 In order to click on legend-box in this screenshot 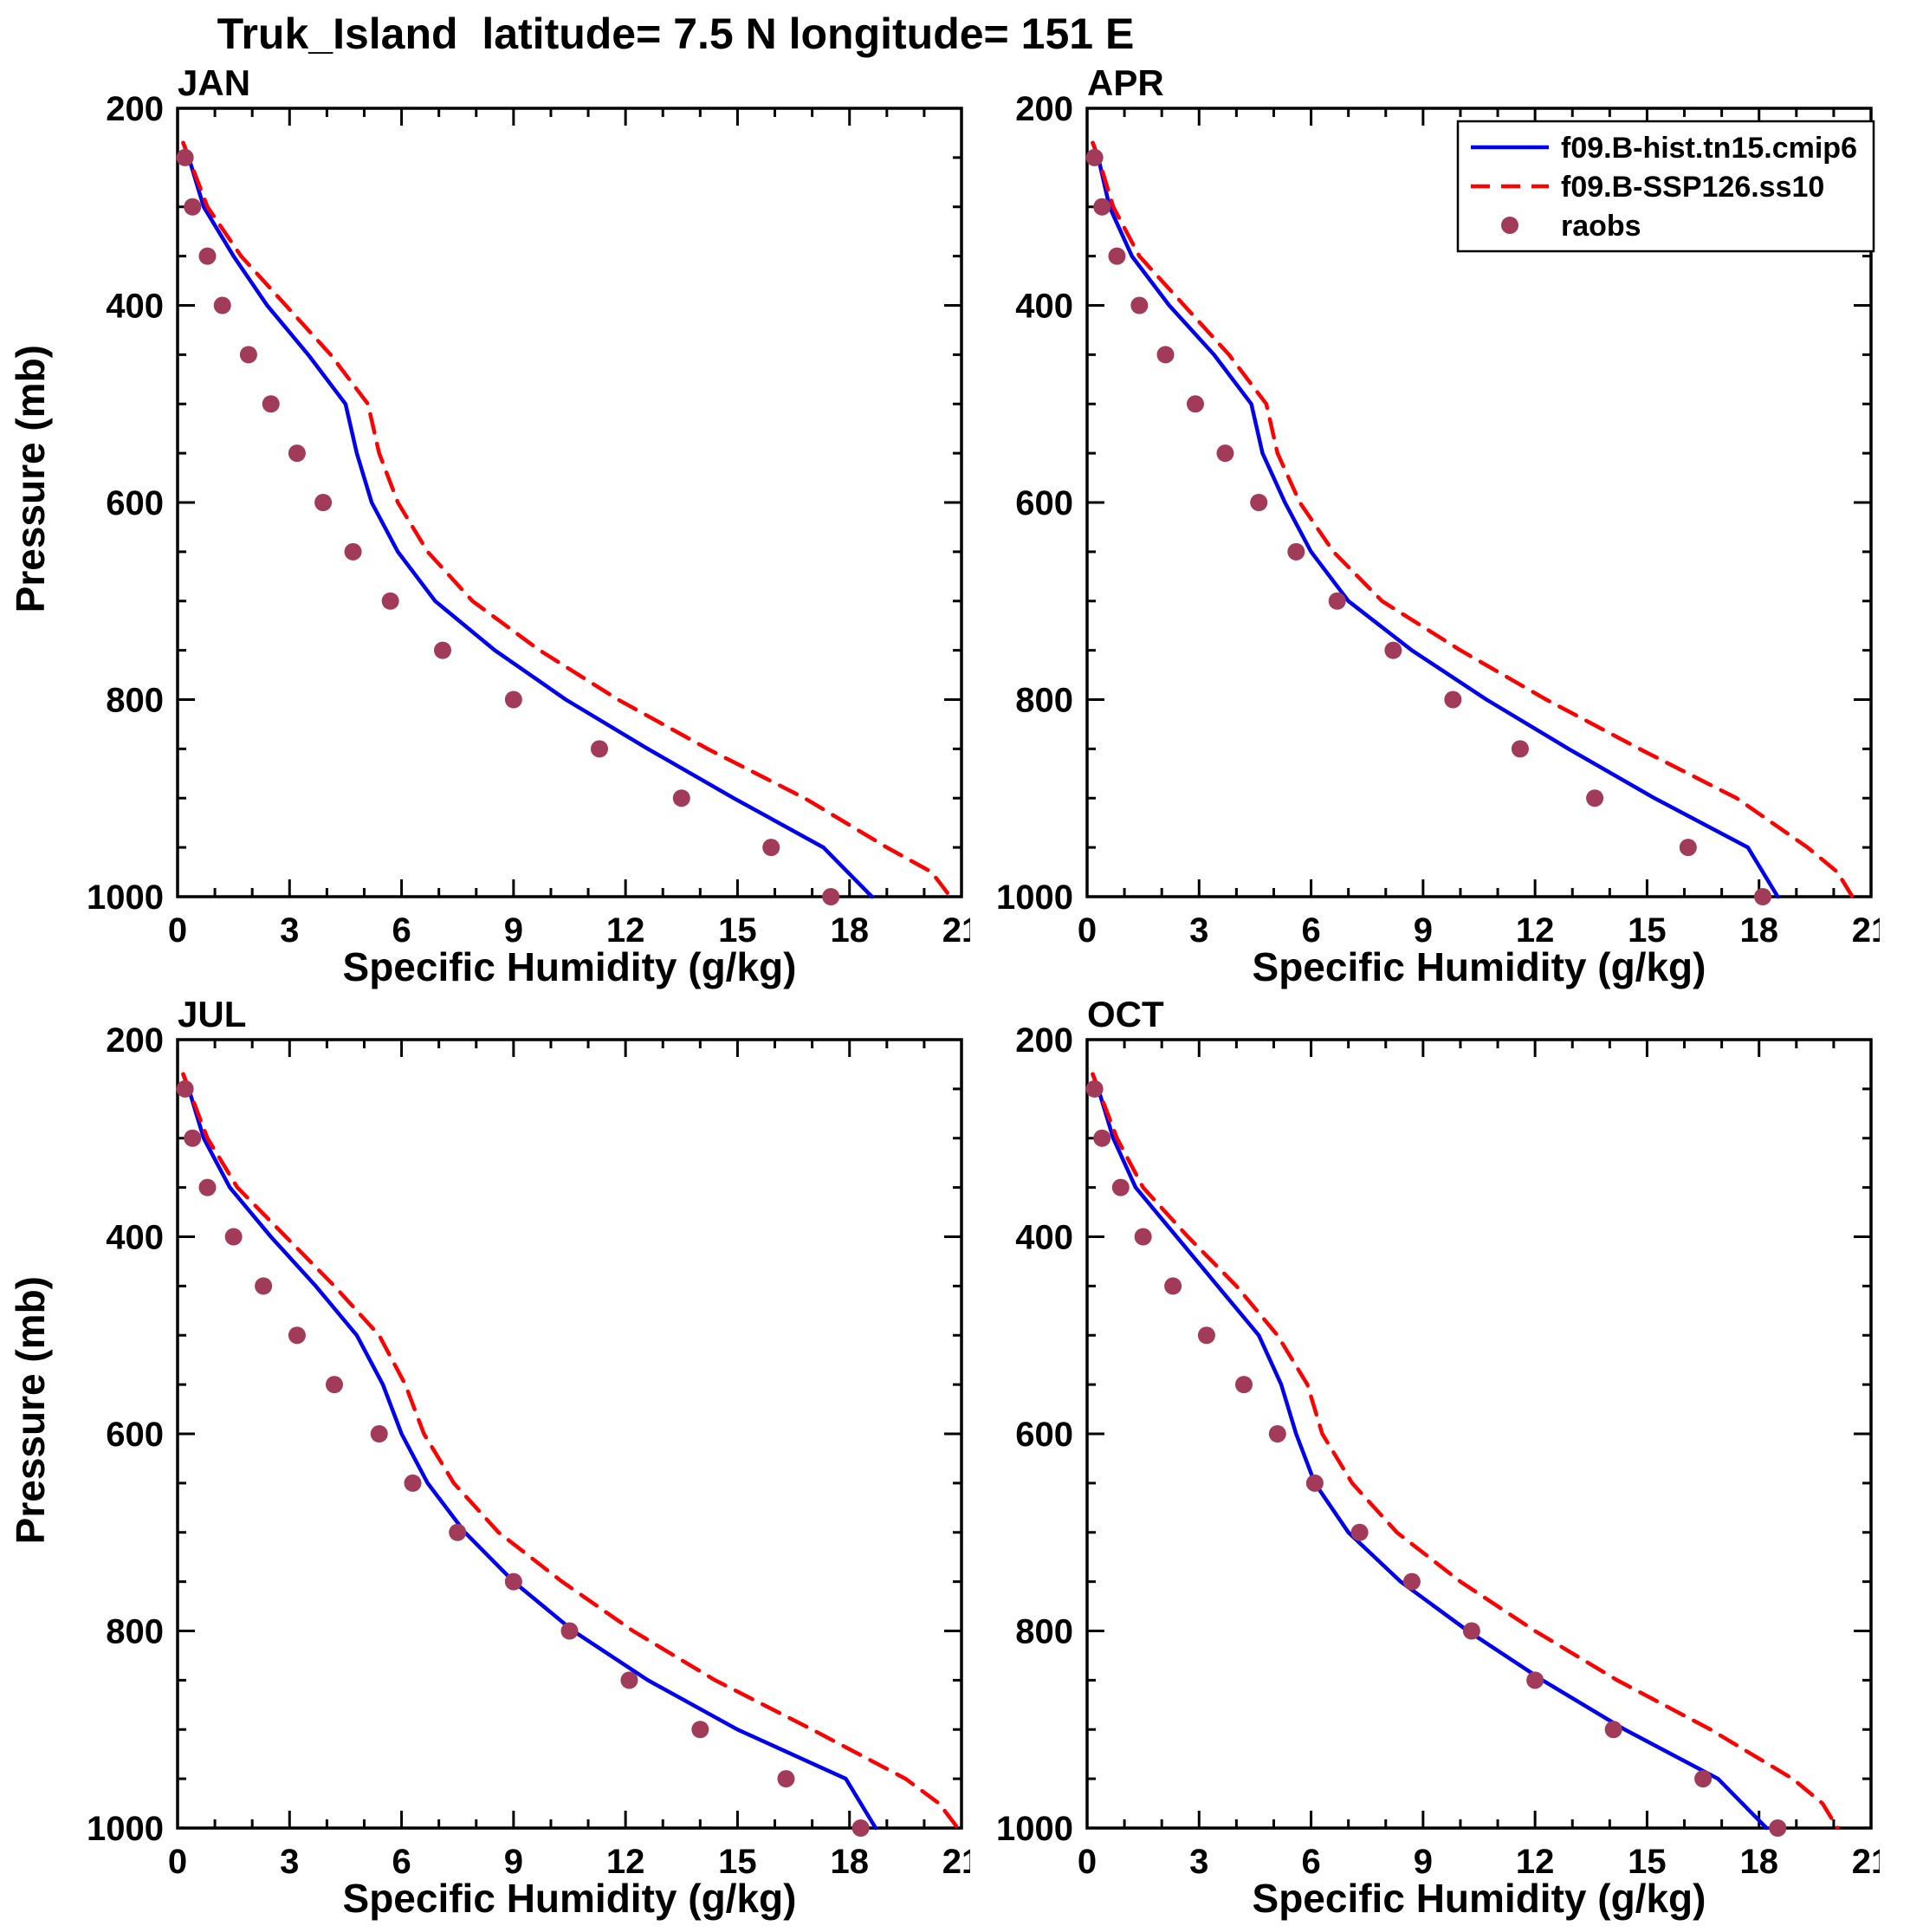, I will do `click(1665, 187)`.